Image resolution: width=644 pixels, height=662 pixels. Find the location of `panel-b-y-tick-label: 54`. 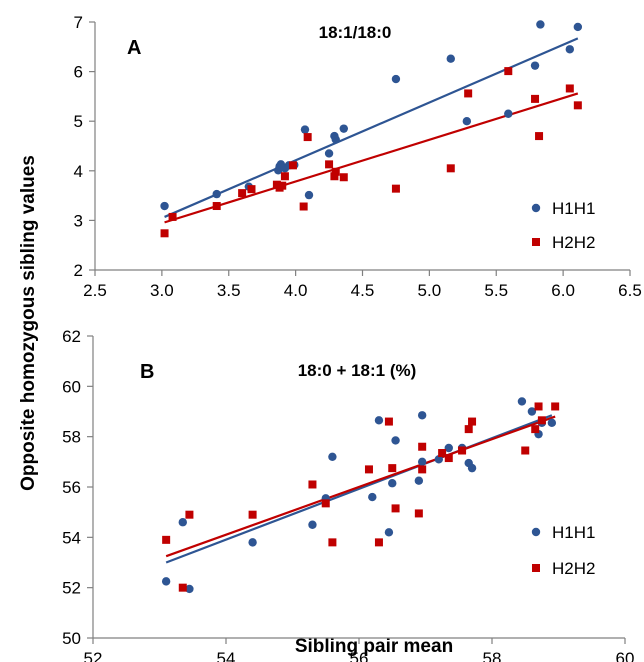

panel-b-y-tick-label: 54 is located at coordinates (71, 537).